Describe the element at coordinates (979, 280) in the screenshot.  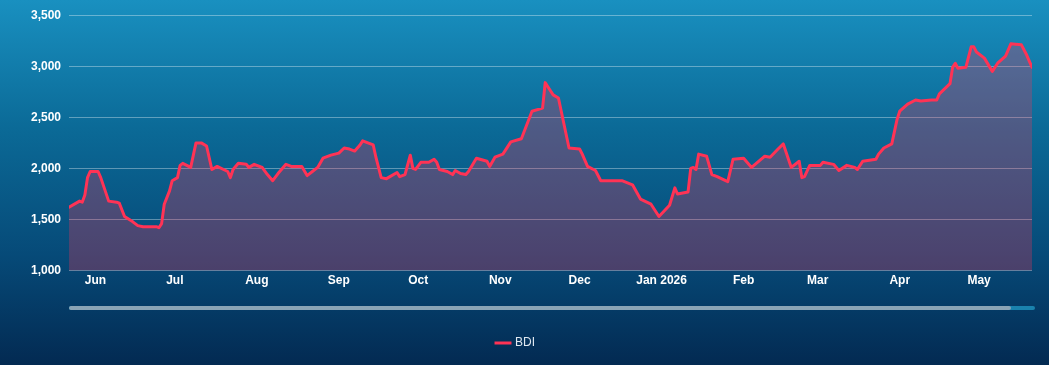
I see `x-tick-label: May` at that location.